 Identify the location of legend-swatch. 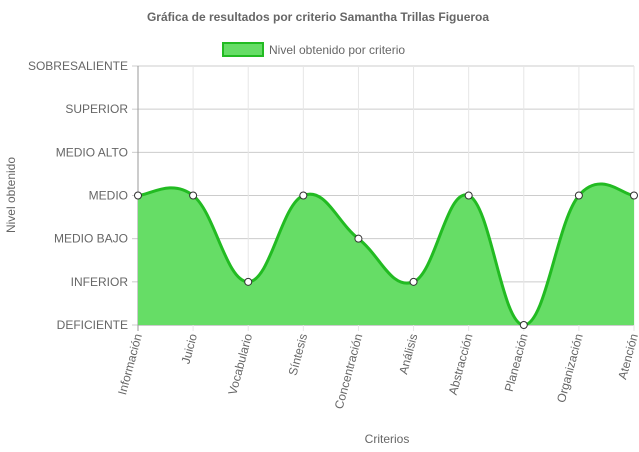
(243, 49).